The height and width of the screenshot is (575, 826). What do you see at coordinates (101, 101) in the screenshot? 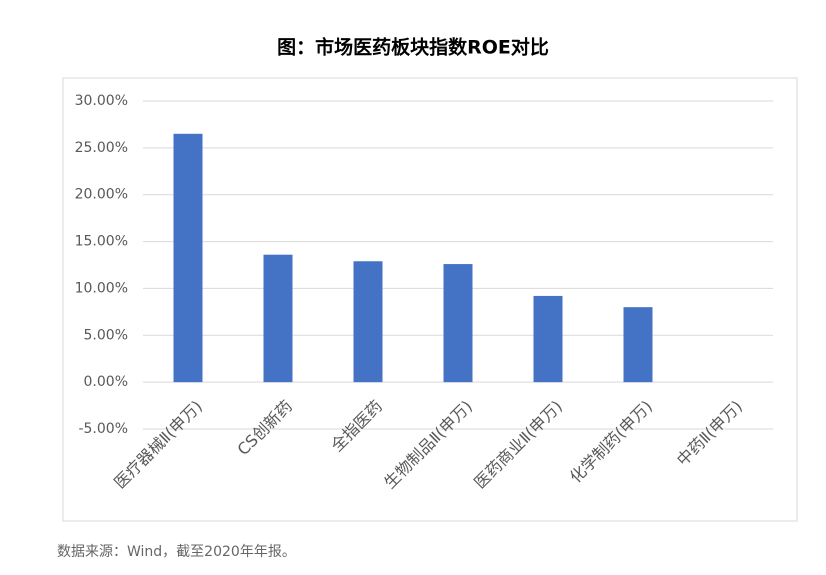
I see `y-tick-label: 30.00%` at bounding box center [101, 101].